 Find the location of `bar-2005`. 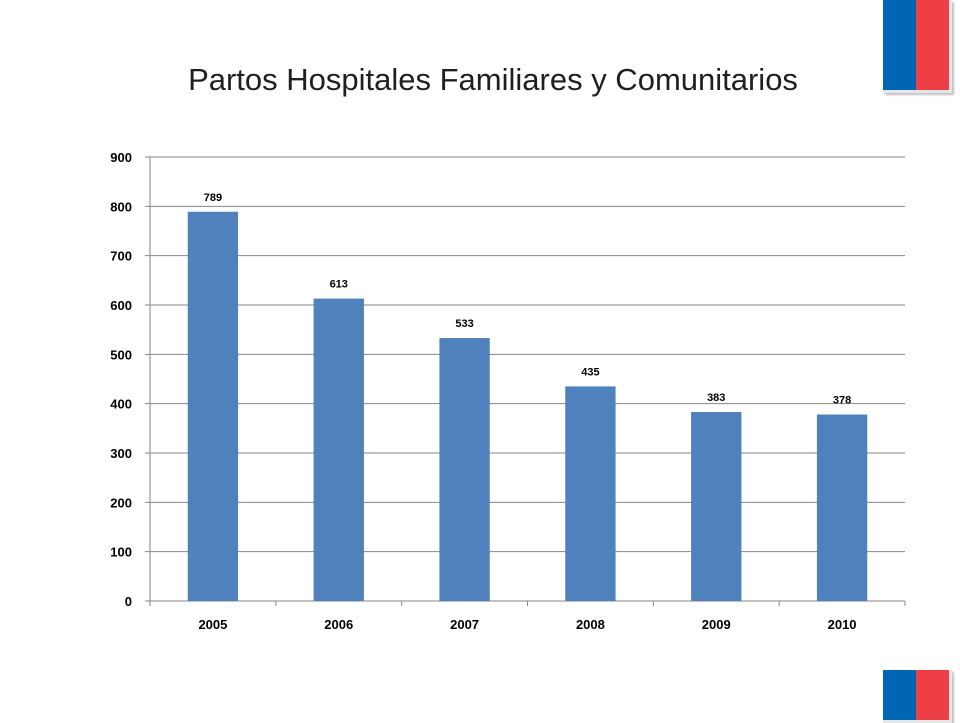

bar-2005 is located at coordinates (213, 406).